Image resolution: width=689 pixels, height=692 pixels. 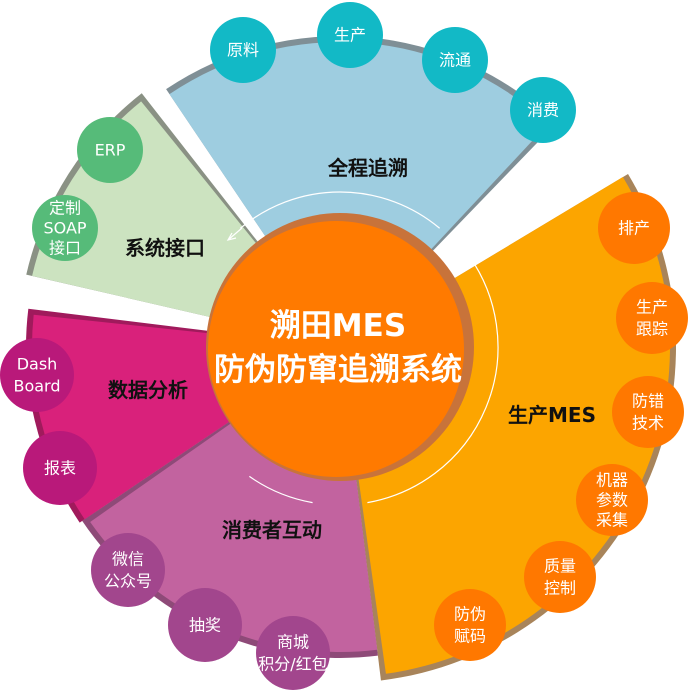 What do you see at coordinates (128, 559) in the screenshot?
I see `bubble-text: 微信` at bounding box center [128, 559].